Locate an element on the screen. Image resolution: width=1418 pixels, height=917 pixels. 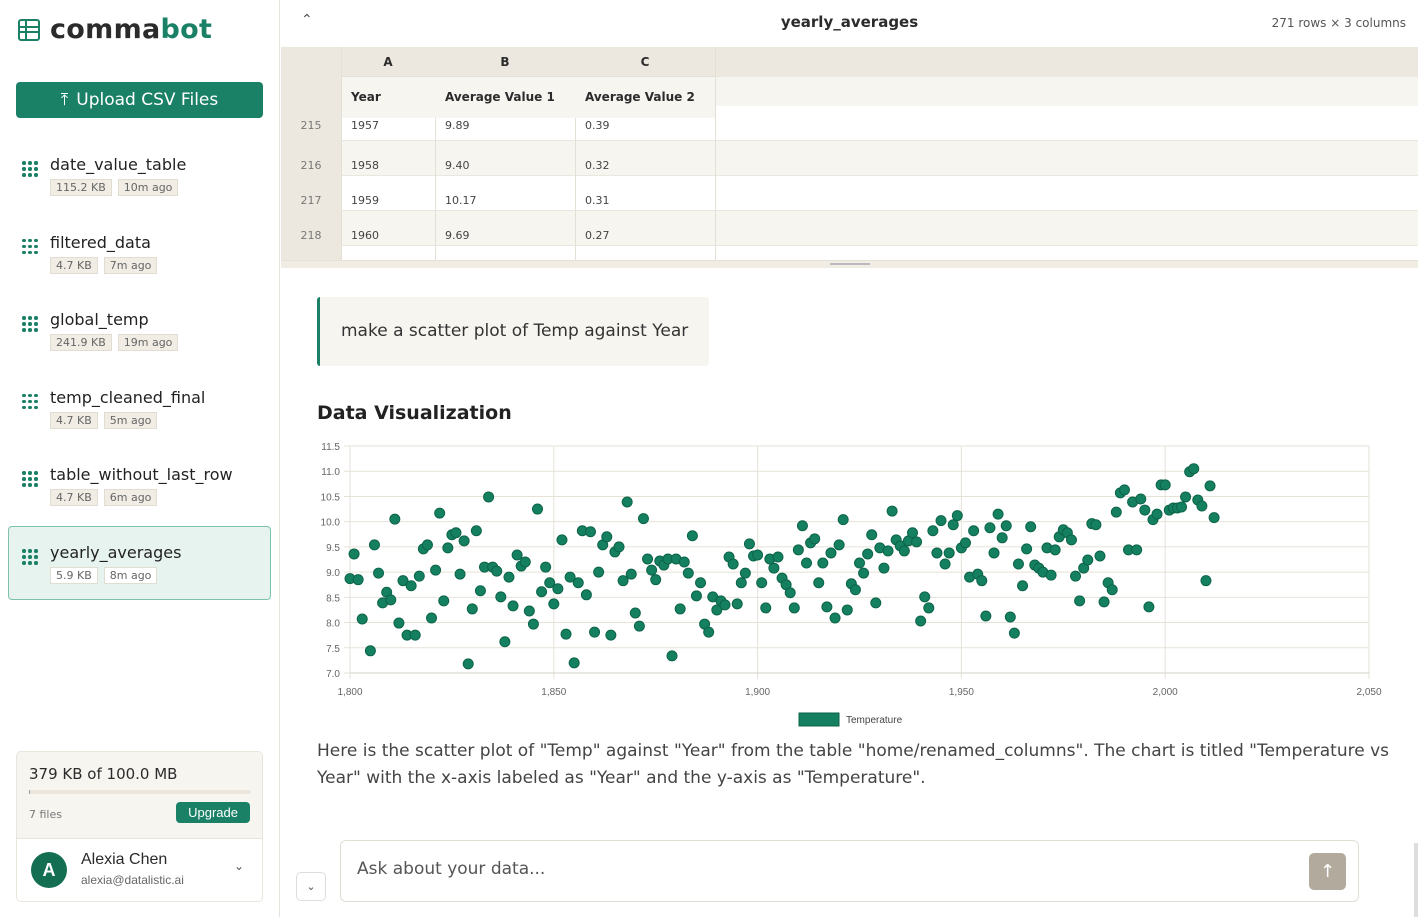
y-tick-label: 10.5 is located at coordinates (331, 497).